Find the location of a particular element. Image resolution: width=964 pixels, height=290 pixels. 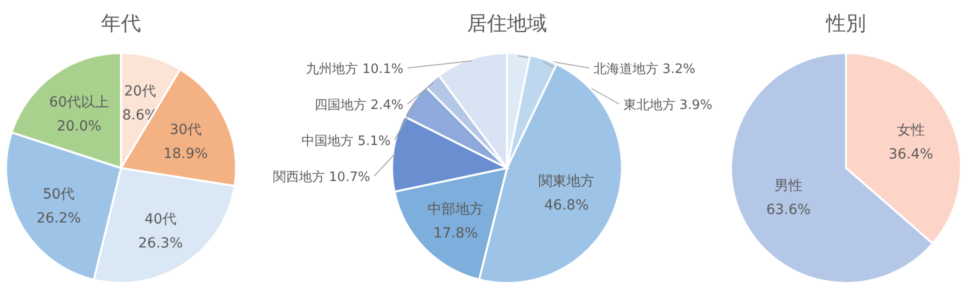

slice-label: 60代以上 is located at coordinates (79, 102).